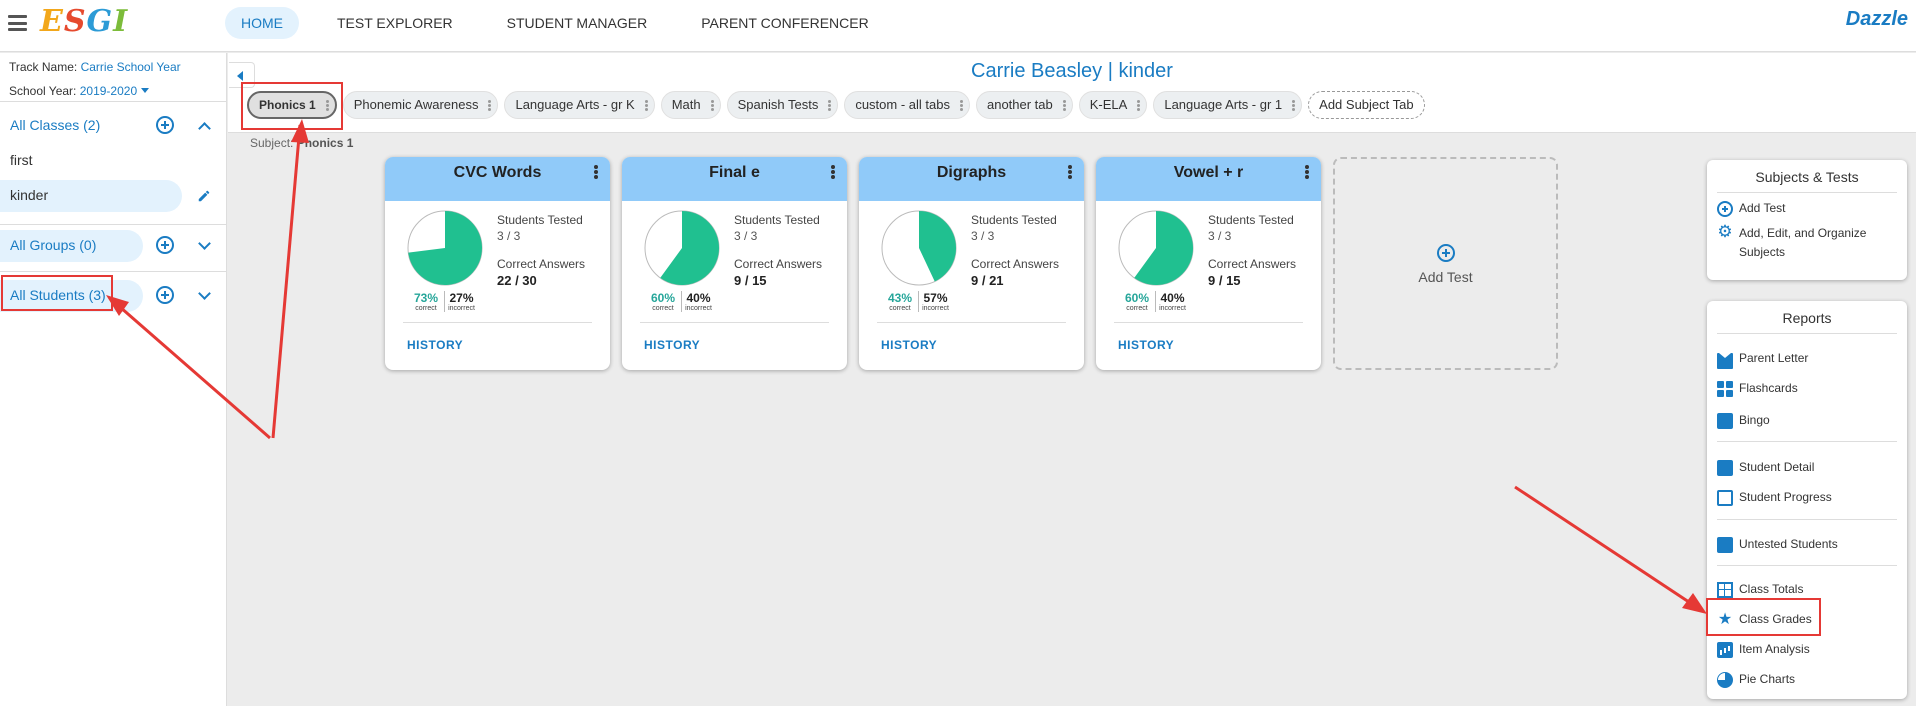  Describe the element at coordinates (1807, 177) in the screenshot. I see `panel-title: Subjects & Tests` at that location.